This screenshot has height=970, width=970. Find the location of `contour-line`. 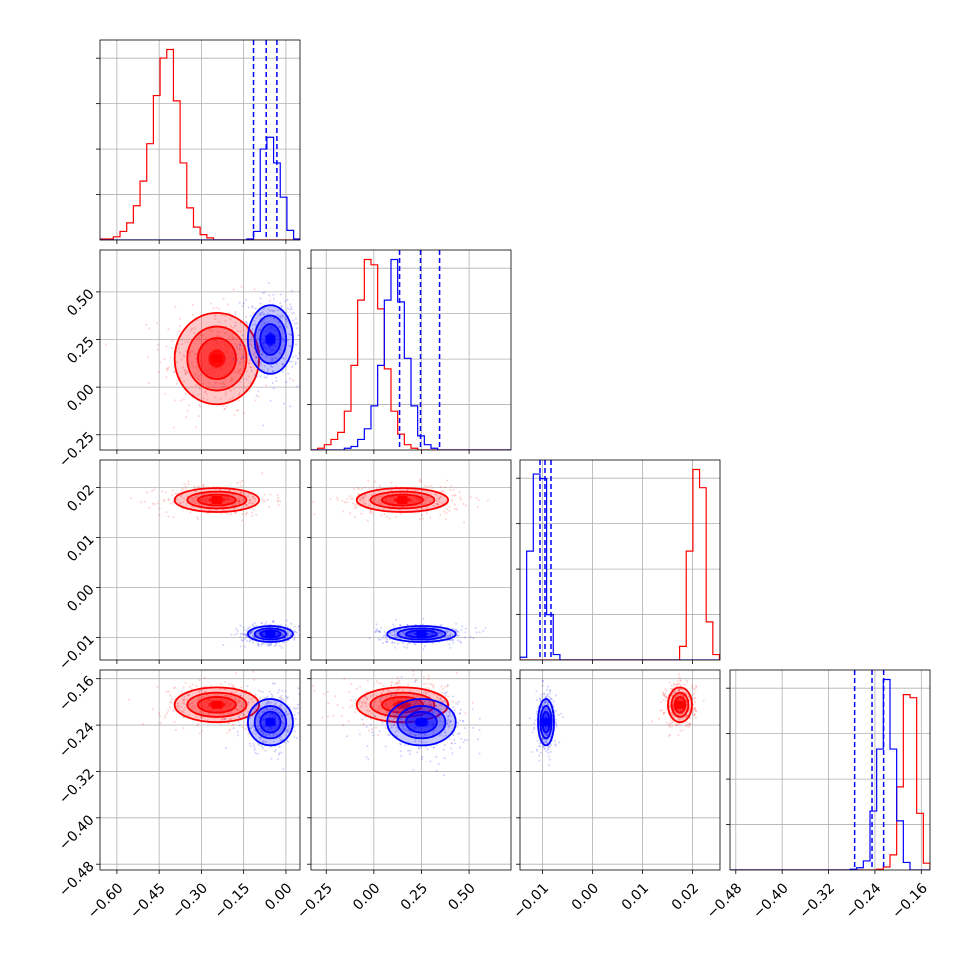

contour-line is located at coordinates (216, 359).